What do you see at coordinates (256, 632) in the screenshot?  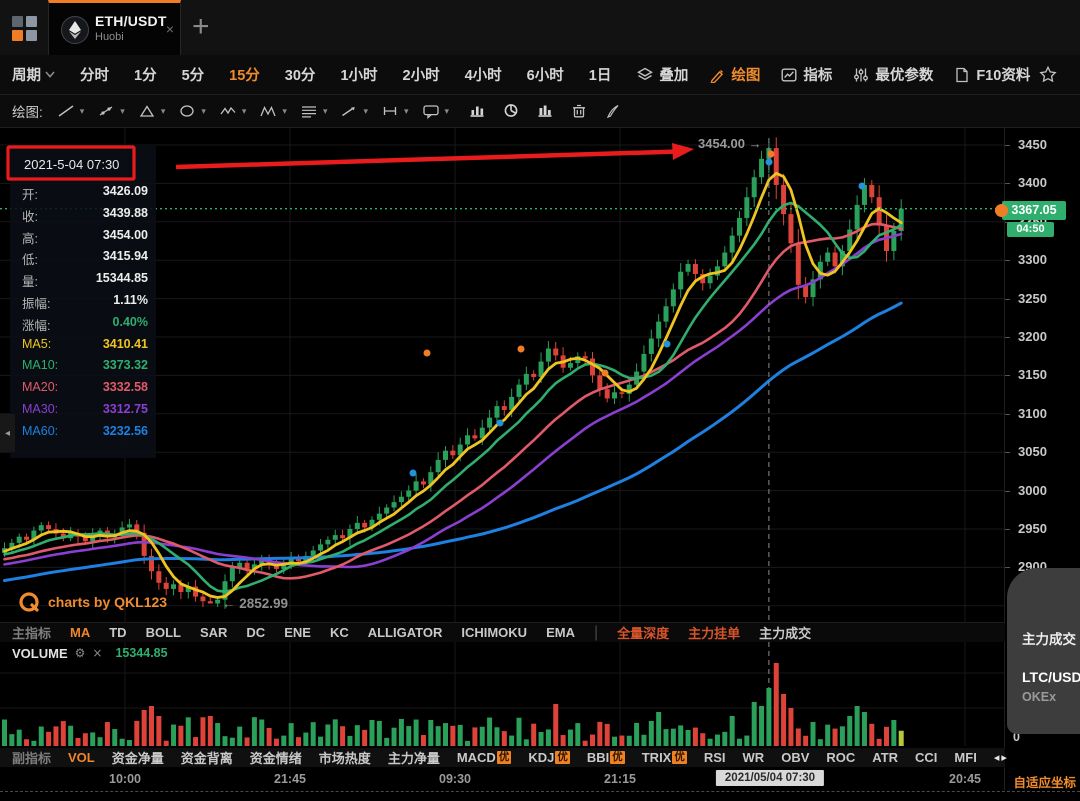 I see `indicator-tab-DC: DC` at bounding box center [256, 632].